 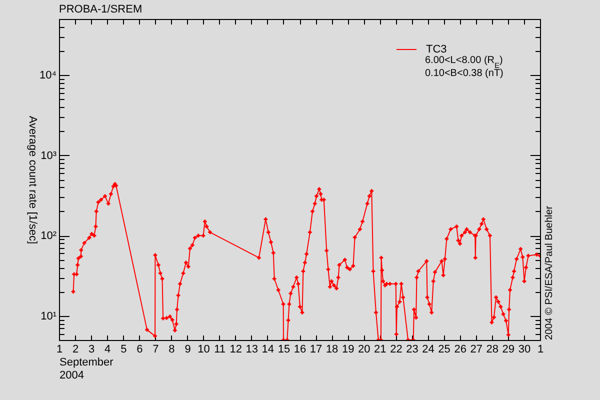 I want to click on y-axis-title: Average count rate [1/sec], so click(x=32, y=180).